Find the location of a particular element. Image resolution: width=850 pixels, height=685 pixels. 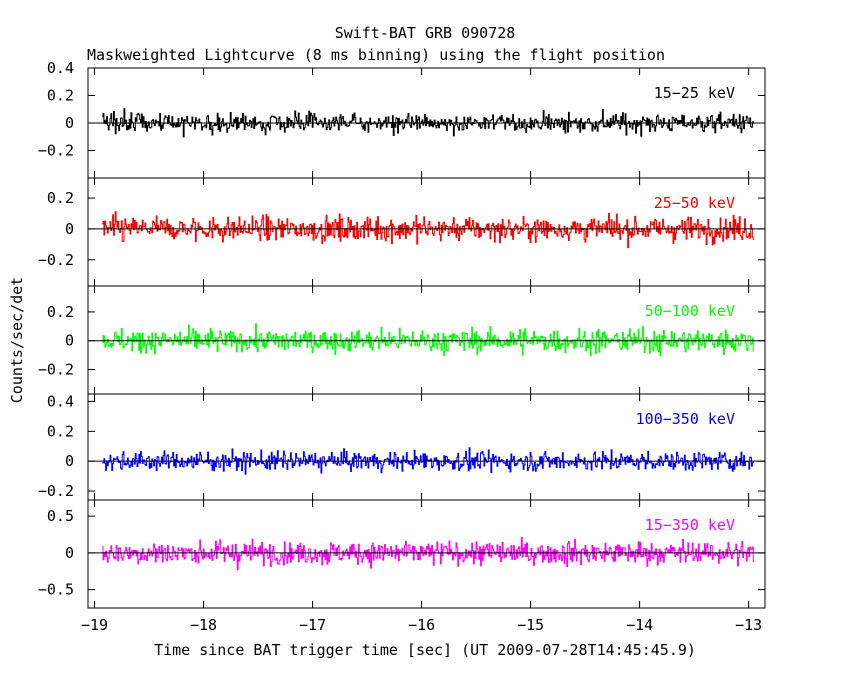

panel-3: −0.2 0 0.2 0.4 100−350 keV is located at coordinates (402, 446).